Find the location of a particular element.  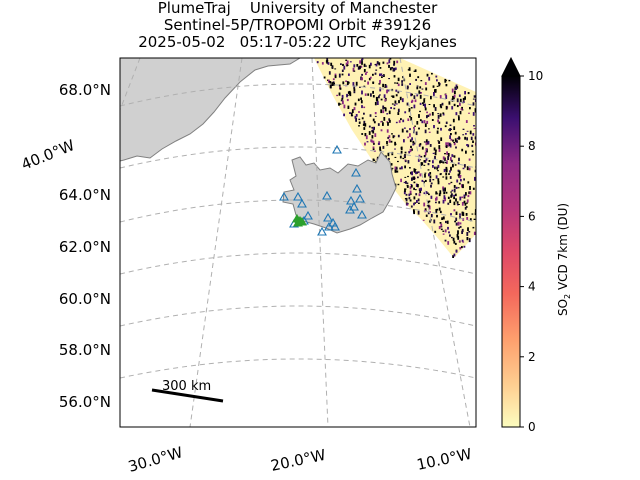

scale-bar is located at coordinates (187, 395).